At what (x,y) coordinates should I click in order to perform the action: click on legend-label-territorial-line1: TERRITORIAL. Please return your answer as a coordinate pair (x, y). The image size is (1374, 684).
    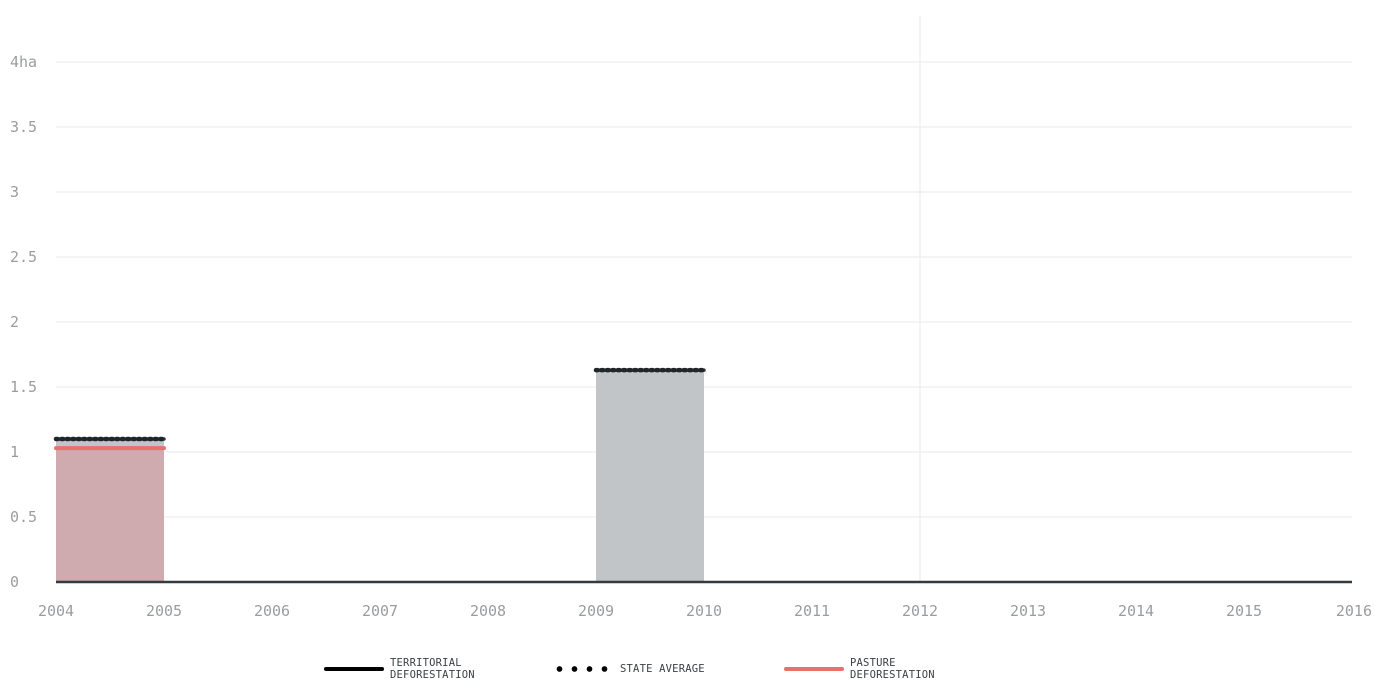
    Looking at the image, I should click on (432, 663).